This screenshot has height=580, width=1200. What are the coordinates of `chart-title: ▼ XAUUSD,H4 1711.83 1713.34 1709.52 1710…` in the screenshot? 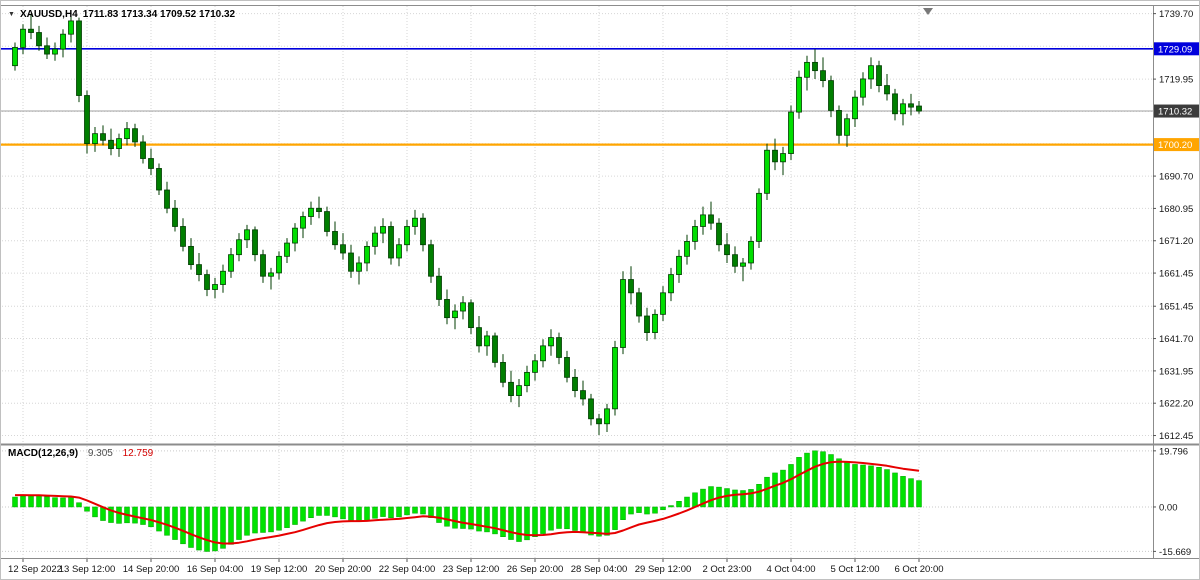 It's located at (121, 14).